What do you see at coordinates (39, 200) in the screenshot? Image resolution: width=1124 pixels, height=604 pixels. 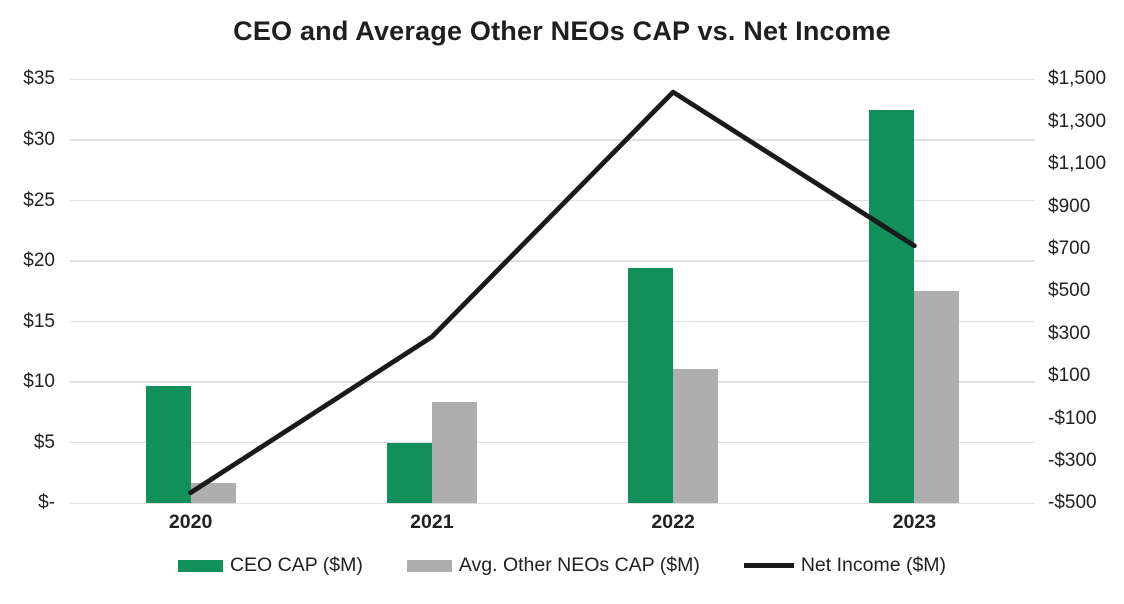 I see `left-axis-tick-label: $25` at bounding box center [39, 200].